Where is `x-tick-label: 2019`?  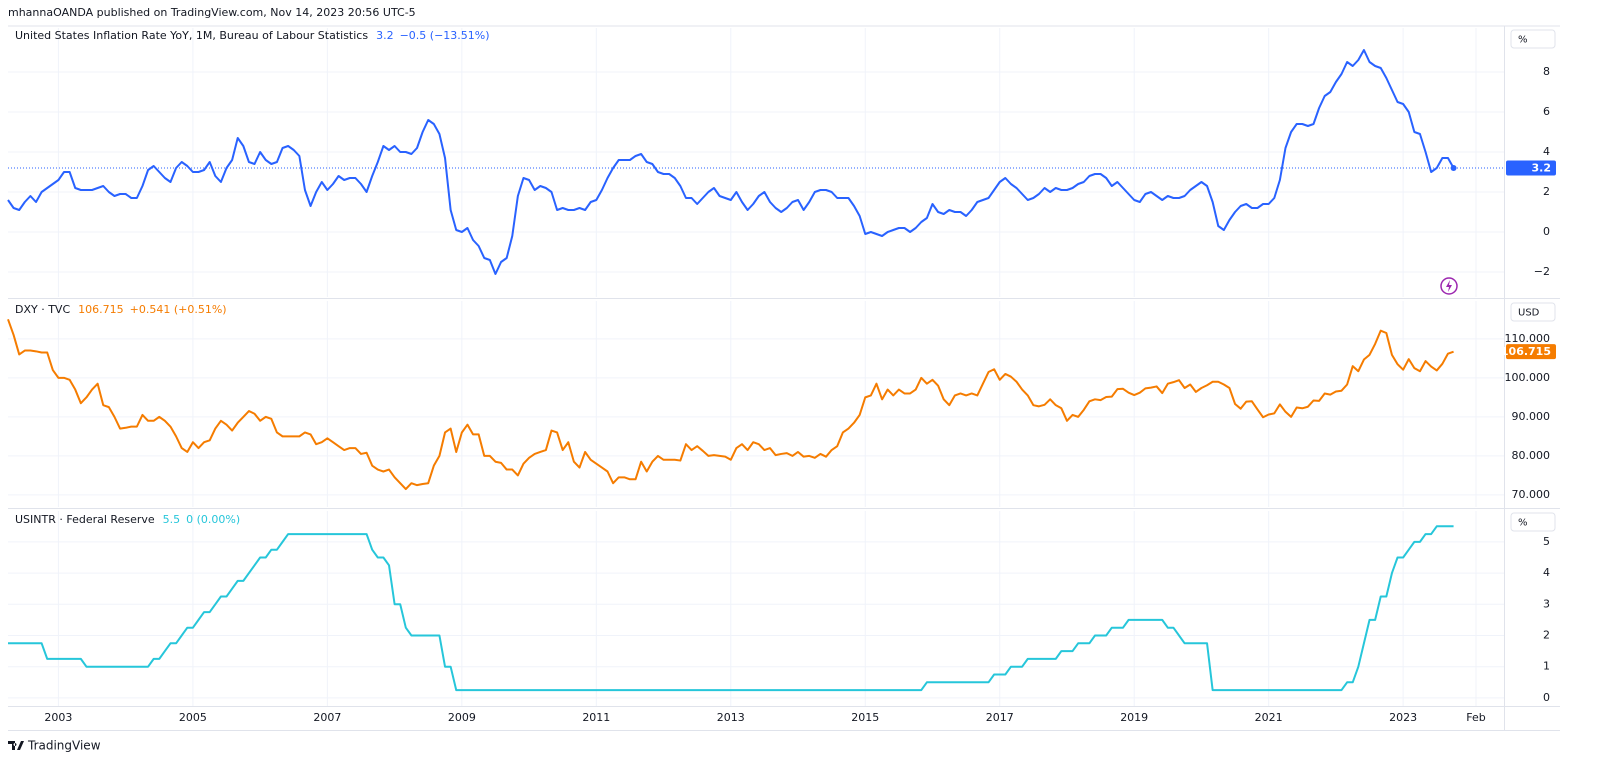
x-tick-label: 2019 is located at coordinates (1134, 717).